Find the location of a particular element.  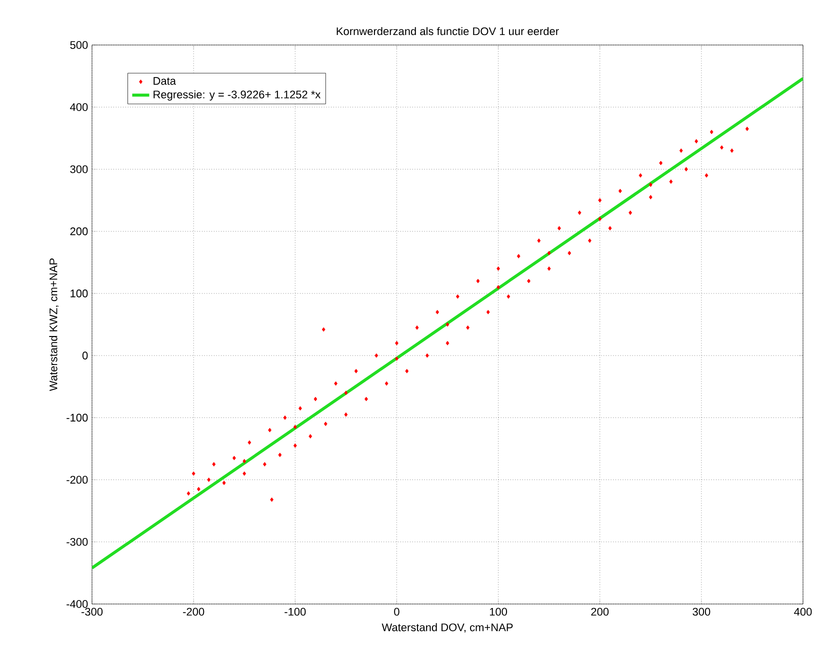

x-tick-label: -100 is located at coordinates (295, 612).